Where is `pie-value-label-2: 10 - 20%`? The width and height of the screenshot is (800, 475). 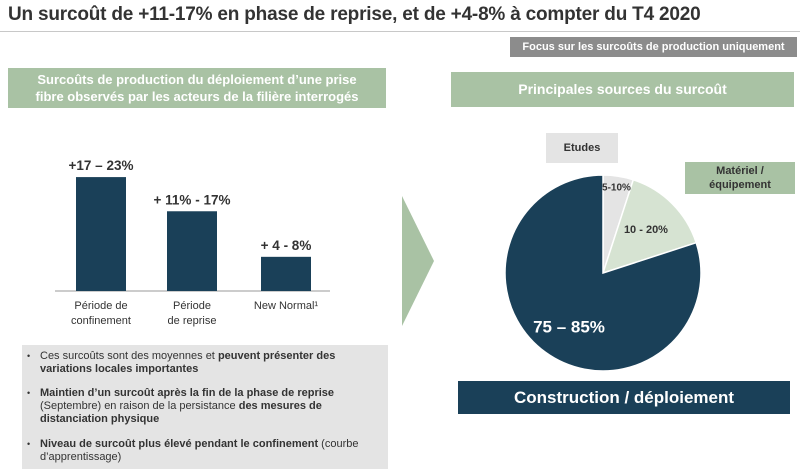
pie-value-label-2: 10 - 20% is located at coordinates (646, 230).